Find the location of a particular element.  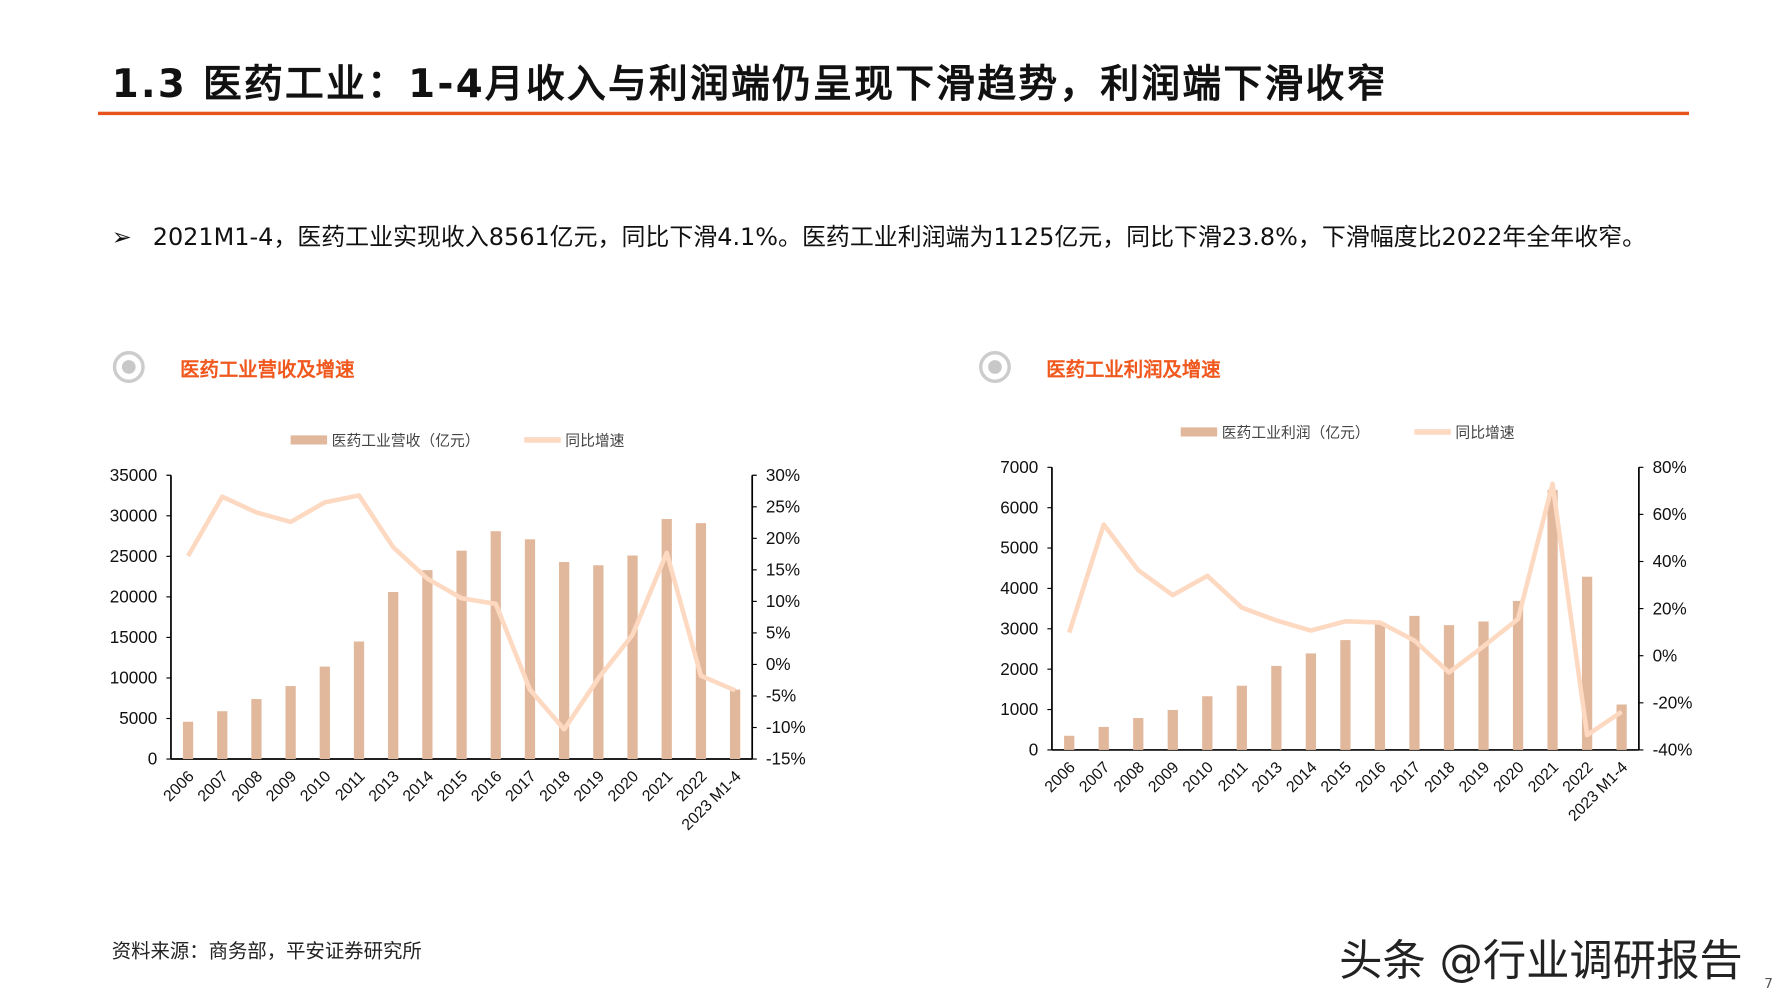

watermark: 头条 @行业调研报告 is located at coordinates (1541, 960).